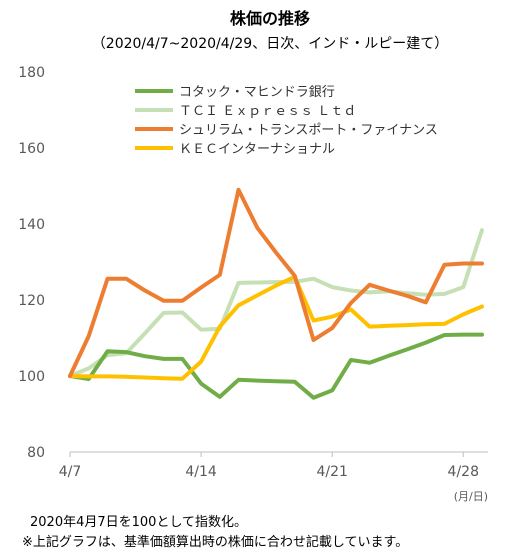  What do you see at coordinates (308, 130) in the screenshot?
I see `legend-label-3: シュリラム・トランスポート・ファイナンス` at bounding box center [308, 130].